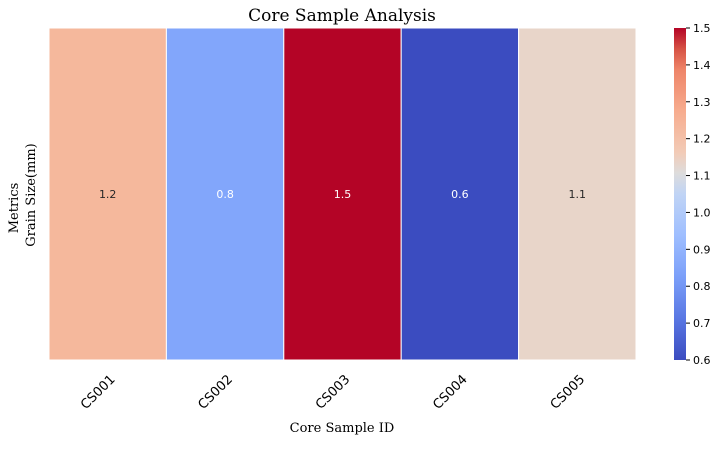 This screenshot has height=471, width=724. I want to click on heatmap-cell-cs004, so click(460, 194).